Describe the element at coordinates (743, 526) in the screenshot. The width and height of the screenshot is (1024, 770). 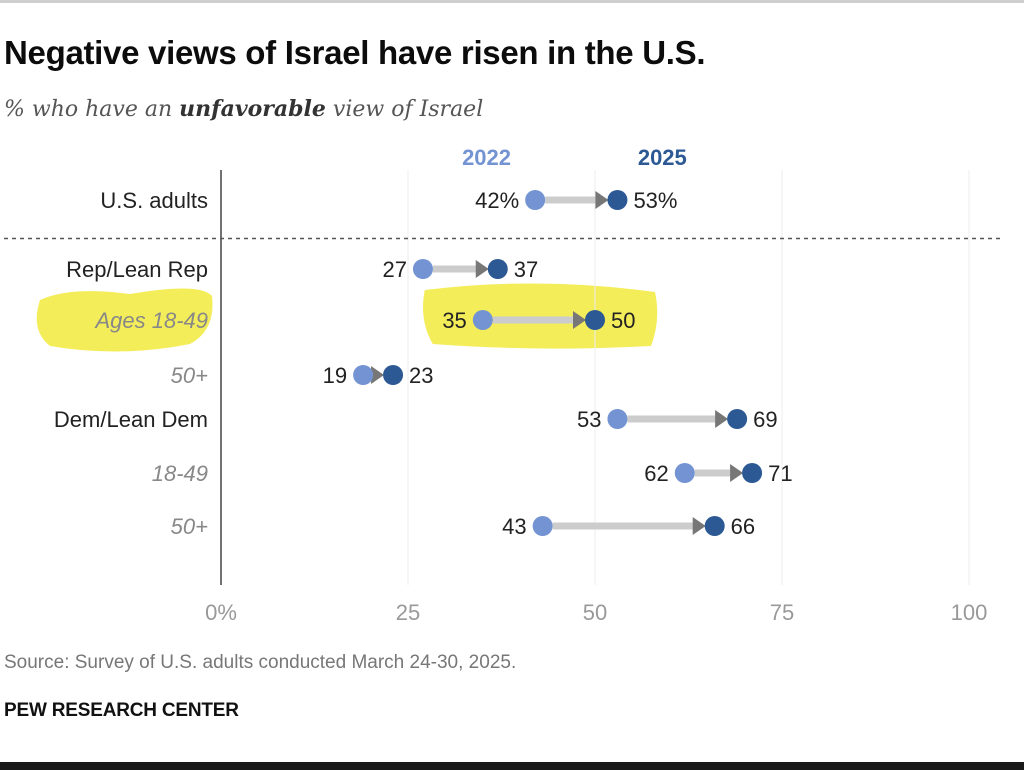
I see `value-2025-6: 66` at that location.